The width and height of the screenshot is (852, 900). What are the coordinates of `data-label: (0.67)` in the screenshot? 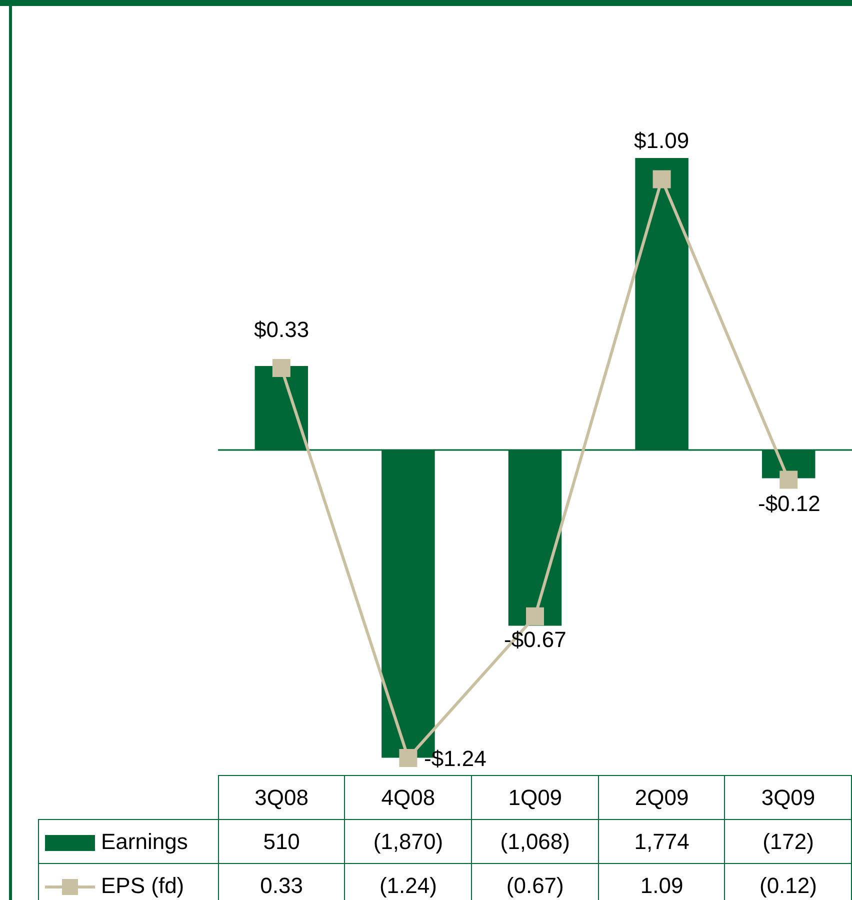 It's located at (535, 882).